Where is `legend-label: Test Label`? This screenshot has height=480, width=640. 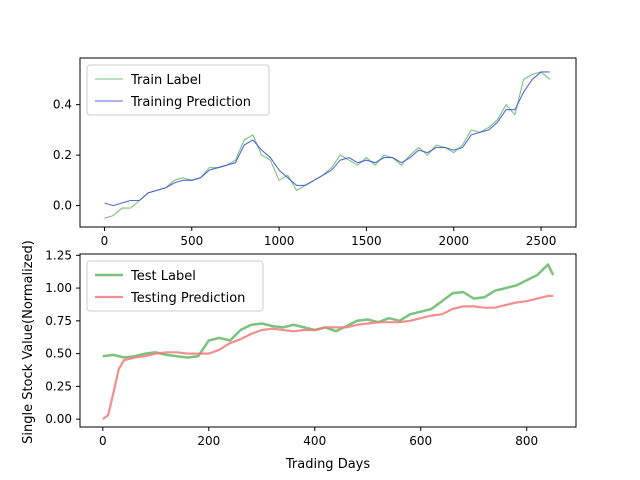 legend-label: Test Label is located at coordinates (163, 276).